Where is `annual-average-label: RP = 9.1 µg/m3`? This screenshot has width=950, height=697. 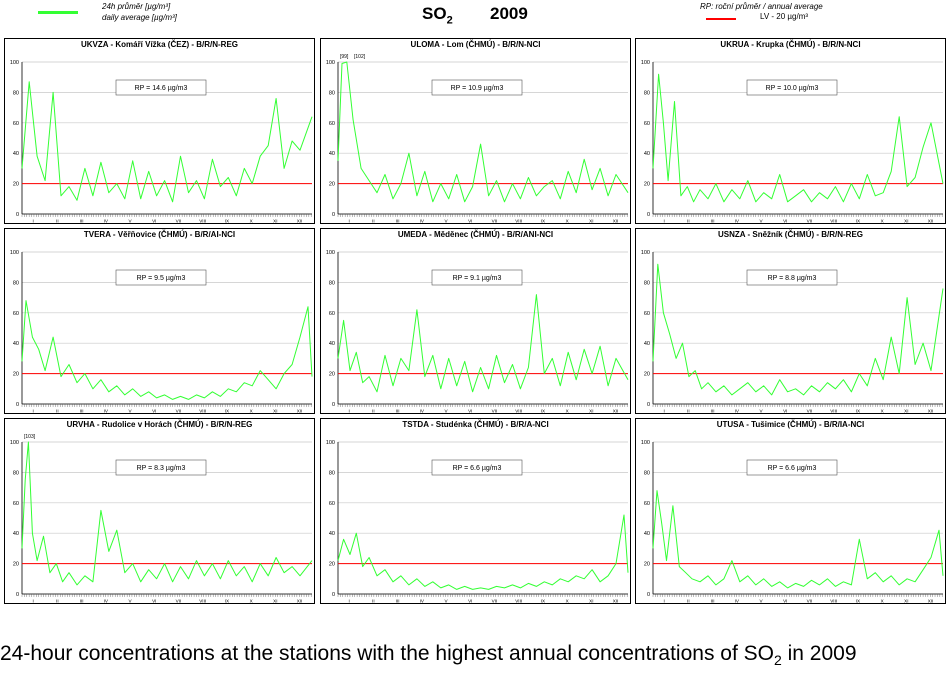 annual-average-label: RP = 9.1 µg/m3 is located at coordinates (476, 278).